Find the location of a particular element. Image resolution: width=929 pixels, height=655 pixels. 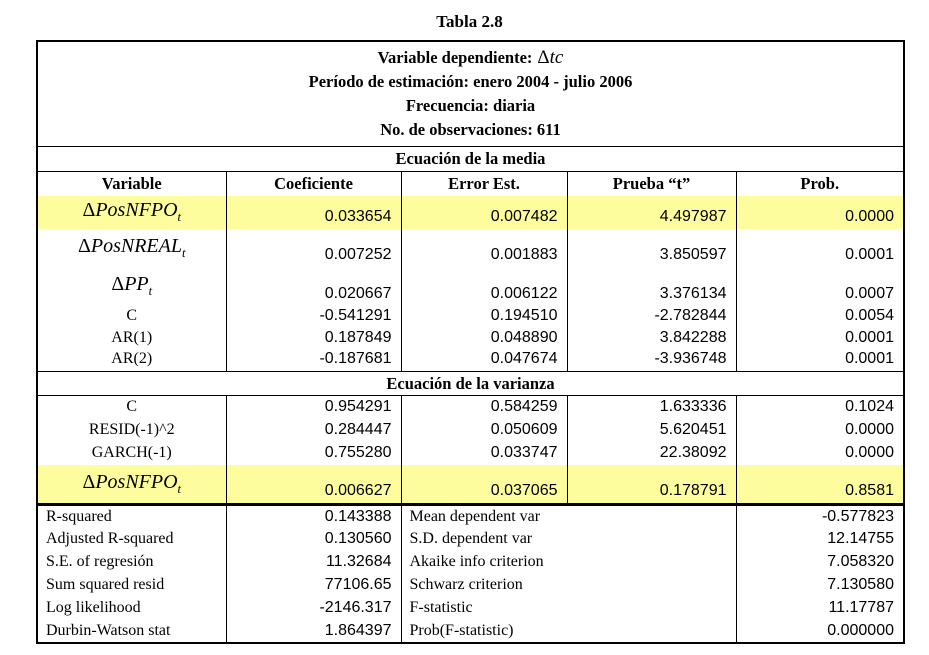

stat-label: Prob(F-statistic) is located at coordinates (568, 631).